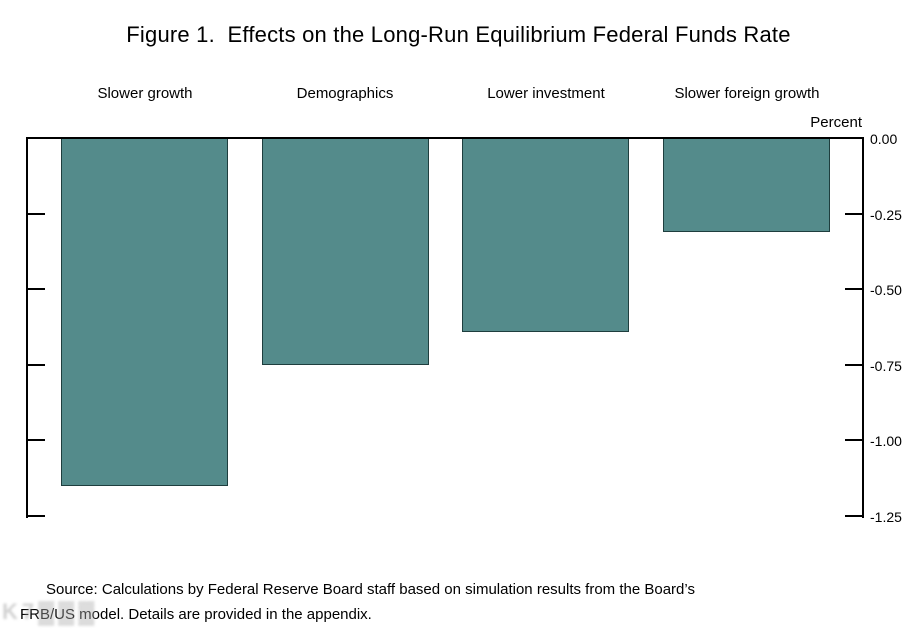 The height and width of the screenshot is (633, 917). Describe the element at coordinates (746, 185) in the screenshot. I see `bar-slower-foreign-growth` at that location.